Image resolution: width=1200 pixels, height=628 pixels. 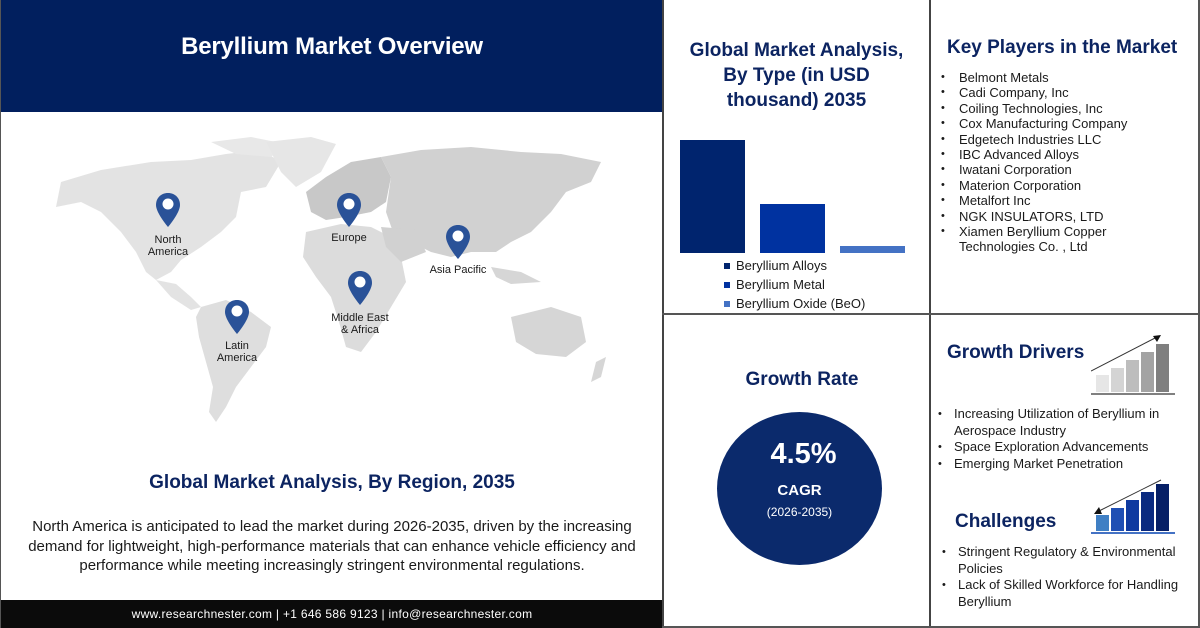 I want to click on bar-beryllium-oxide, so click(x=872, y=249).